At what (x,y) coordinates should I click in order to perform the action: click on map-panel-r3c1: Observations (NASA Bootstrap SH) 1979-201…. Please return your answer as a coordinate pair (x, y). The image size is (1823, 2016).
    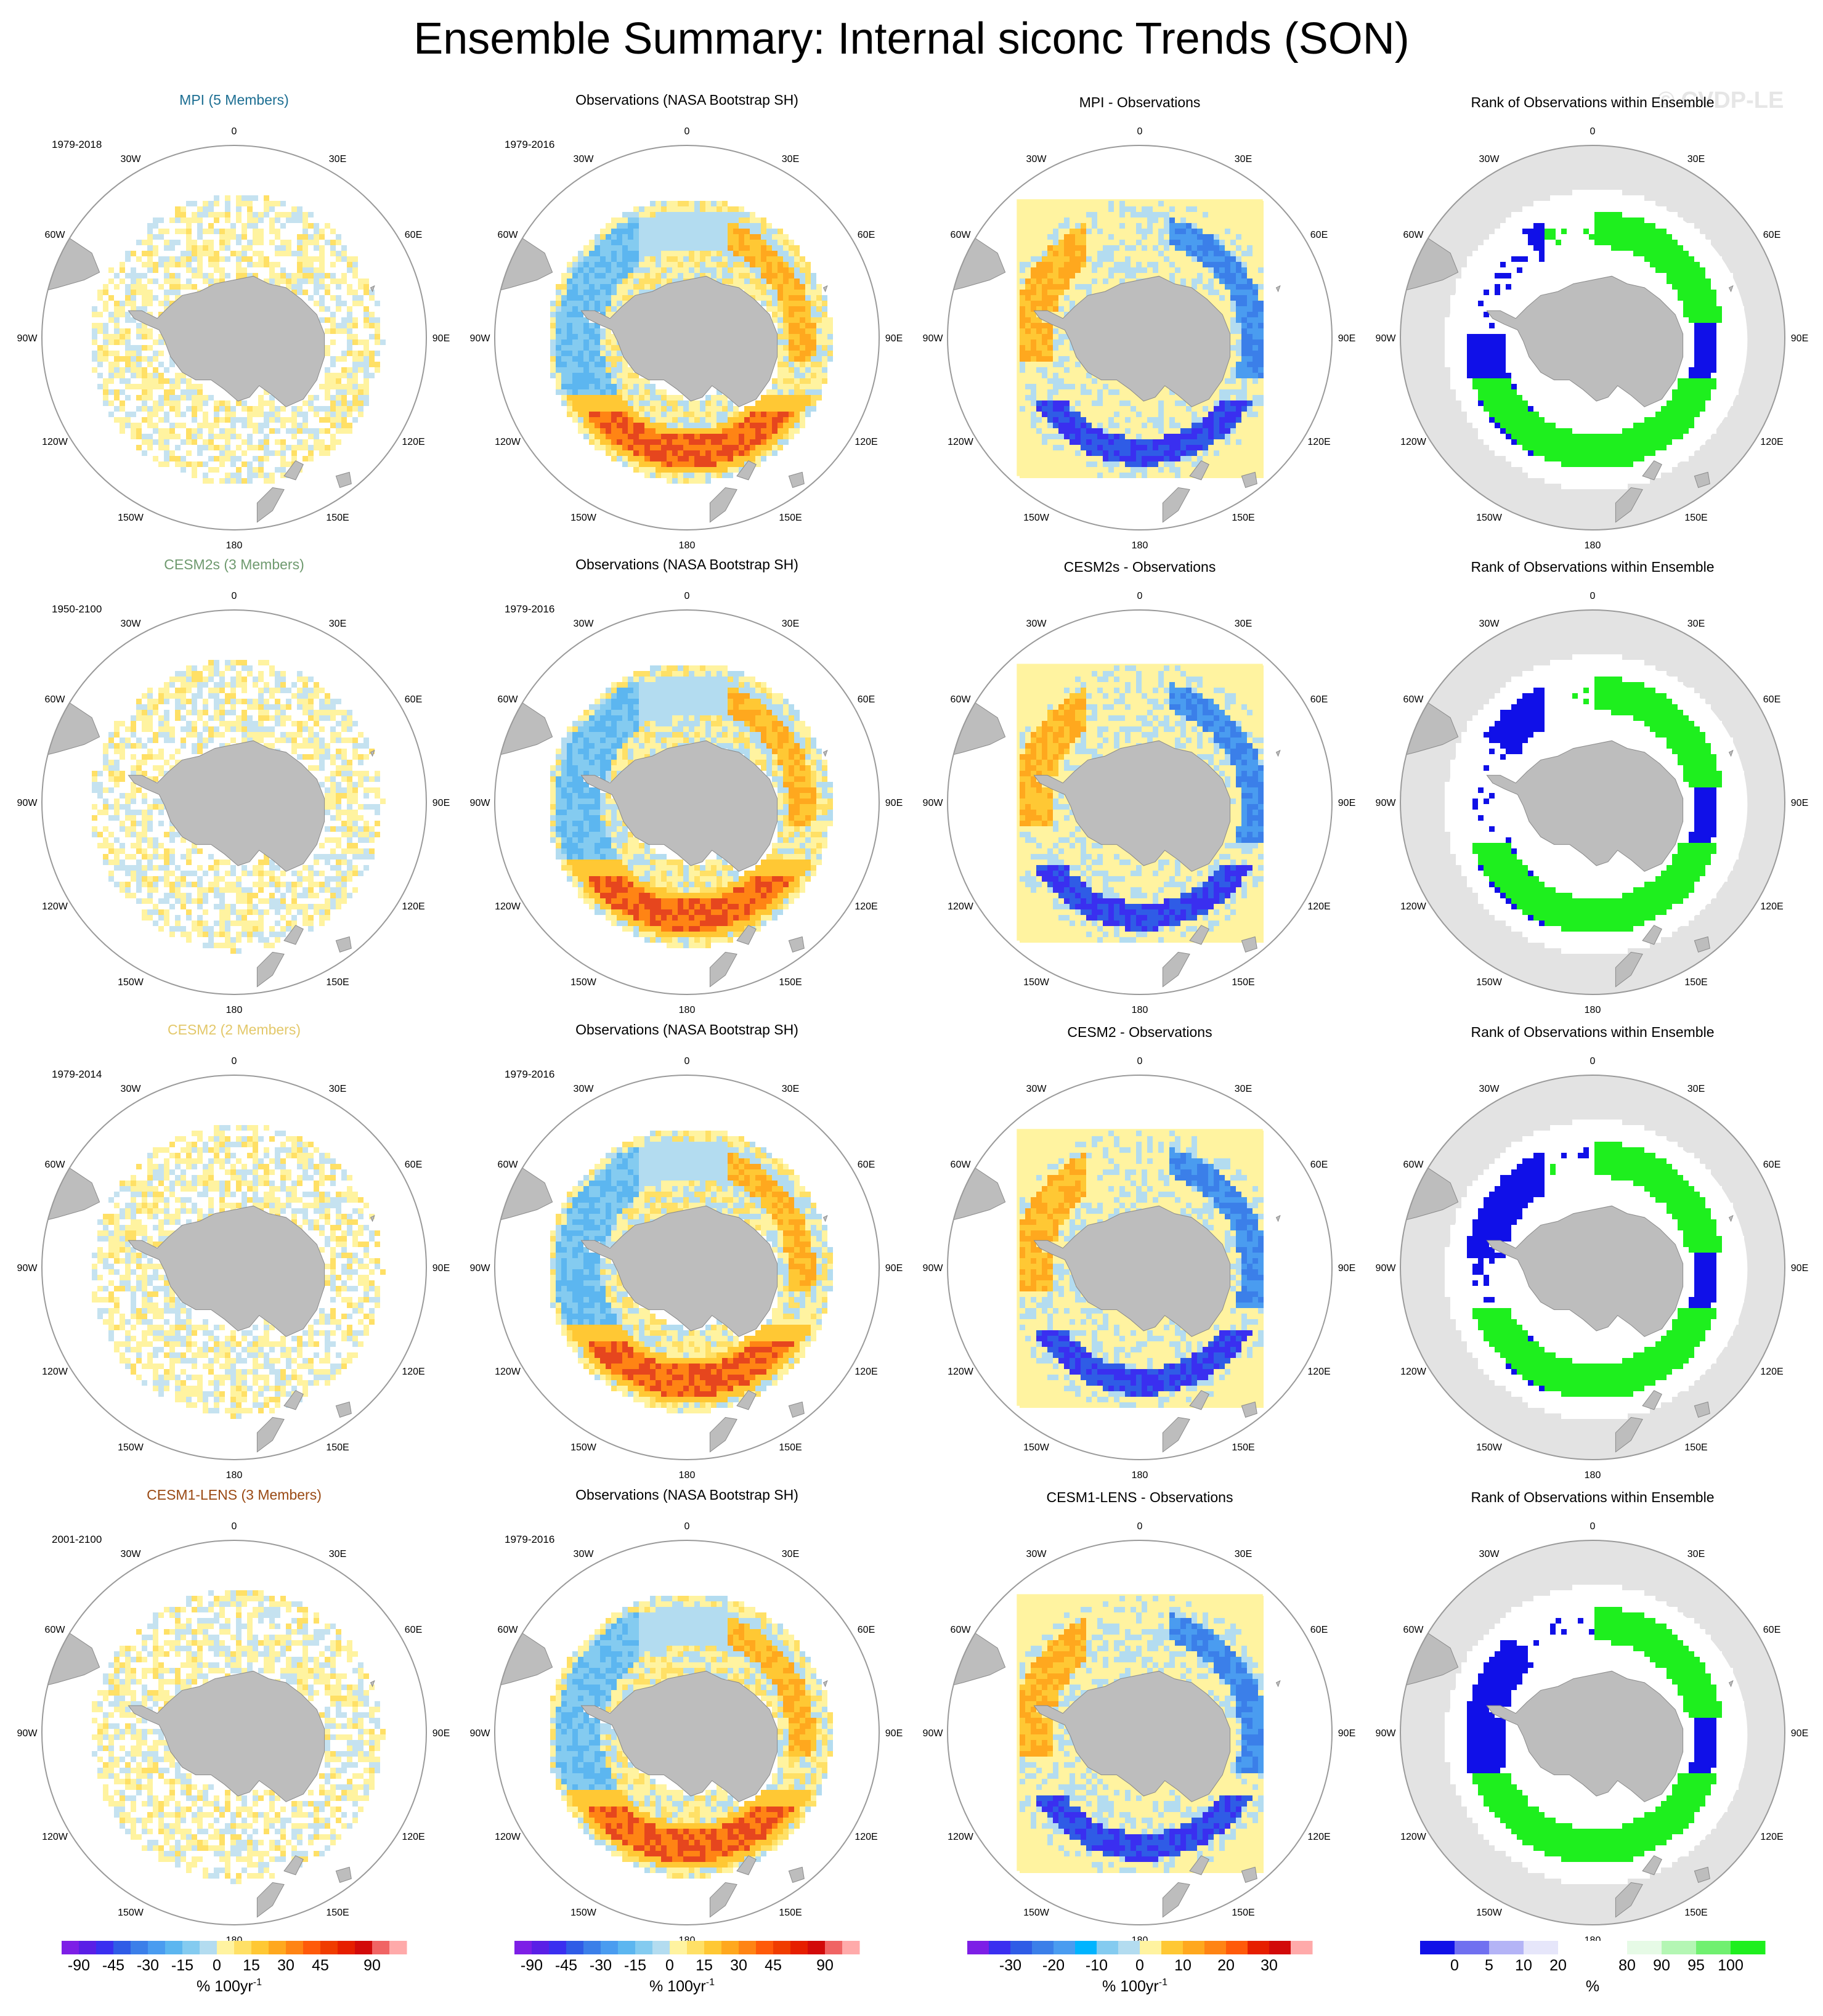
    Looking at the image, I should click on (686, 1716).